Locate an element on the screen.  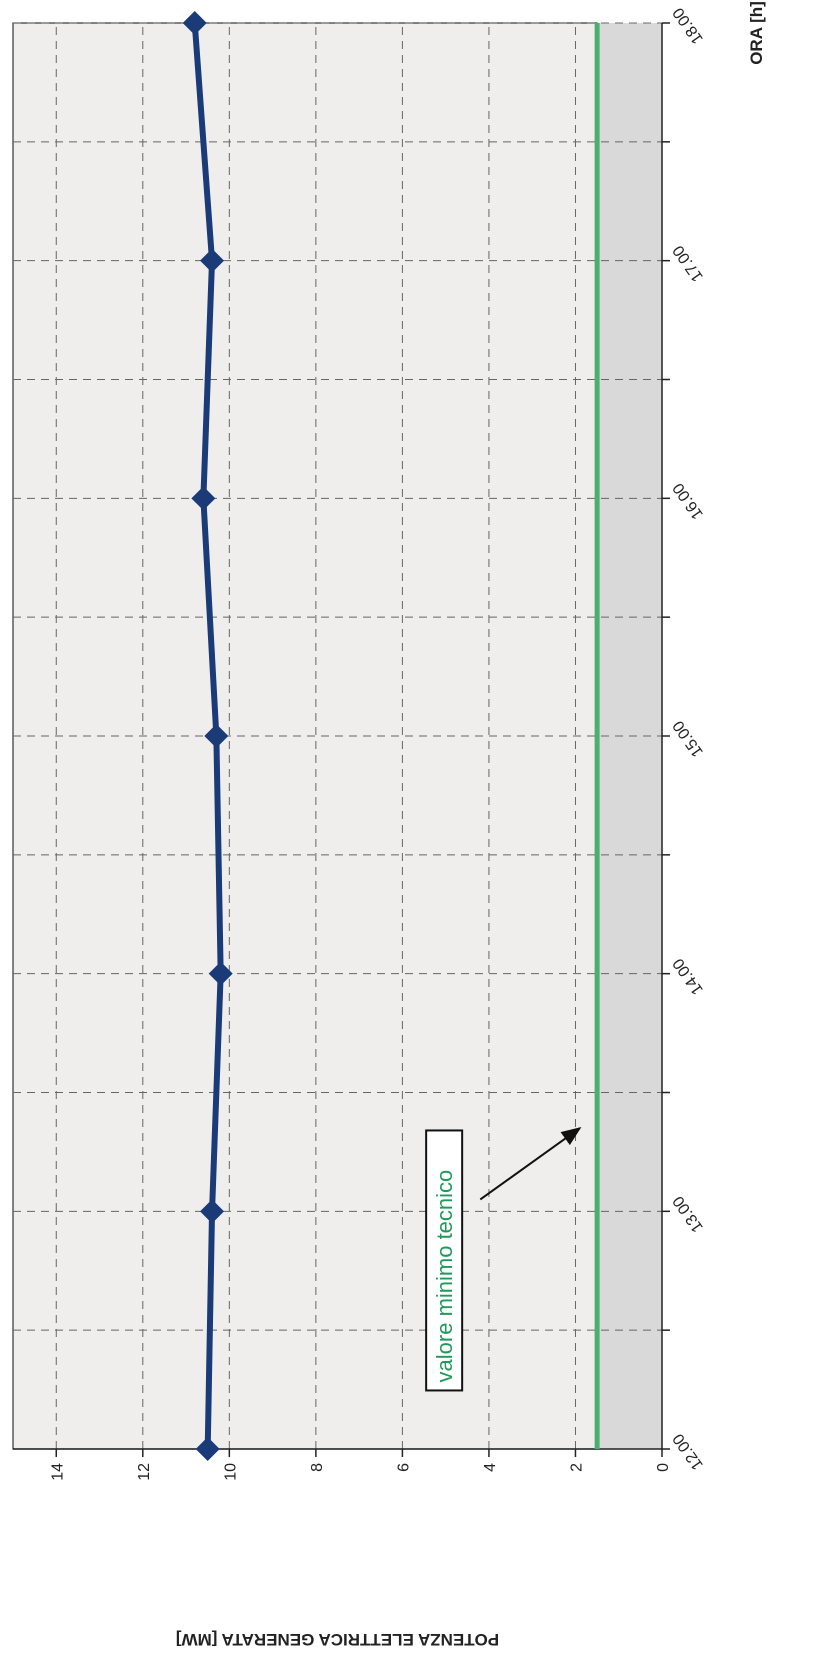
y-tick-label: 8 is located at coordinates (317, 1467).